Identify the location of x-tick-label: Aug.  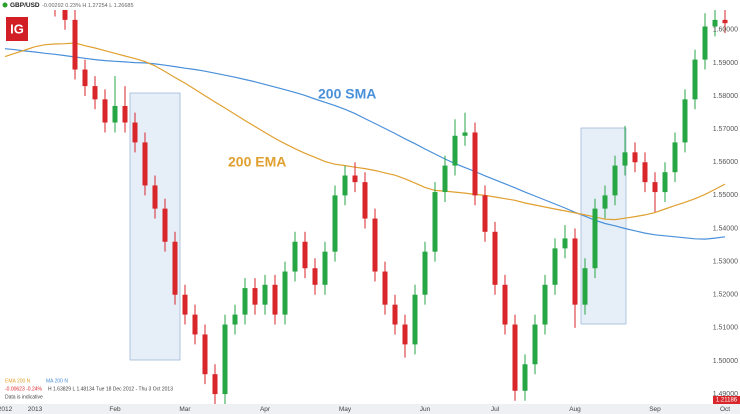
(575, 409).